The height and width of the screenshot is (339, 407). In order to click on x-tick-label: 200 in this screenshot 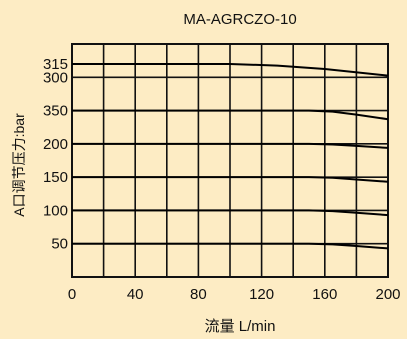, I will do `click(387, 294)`.